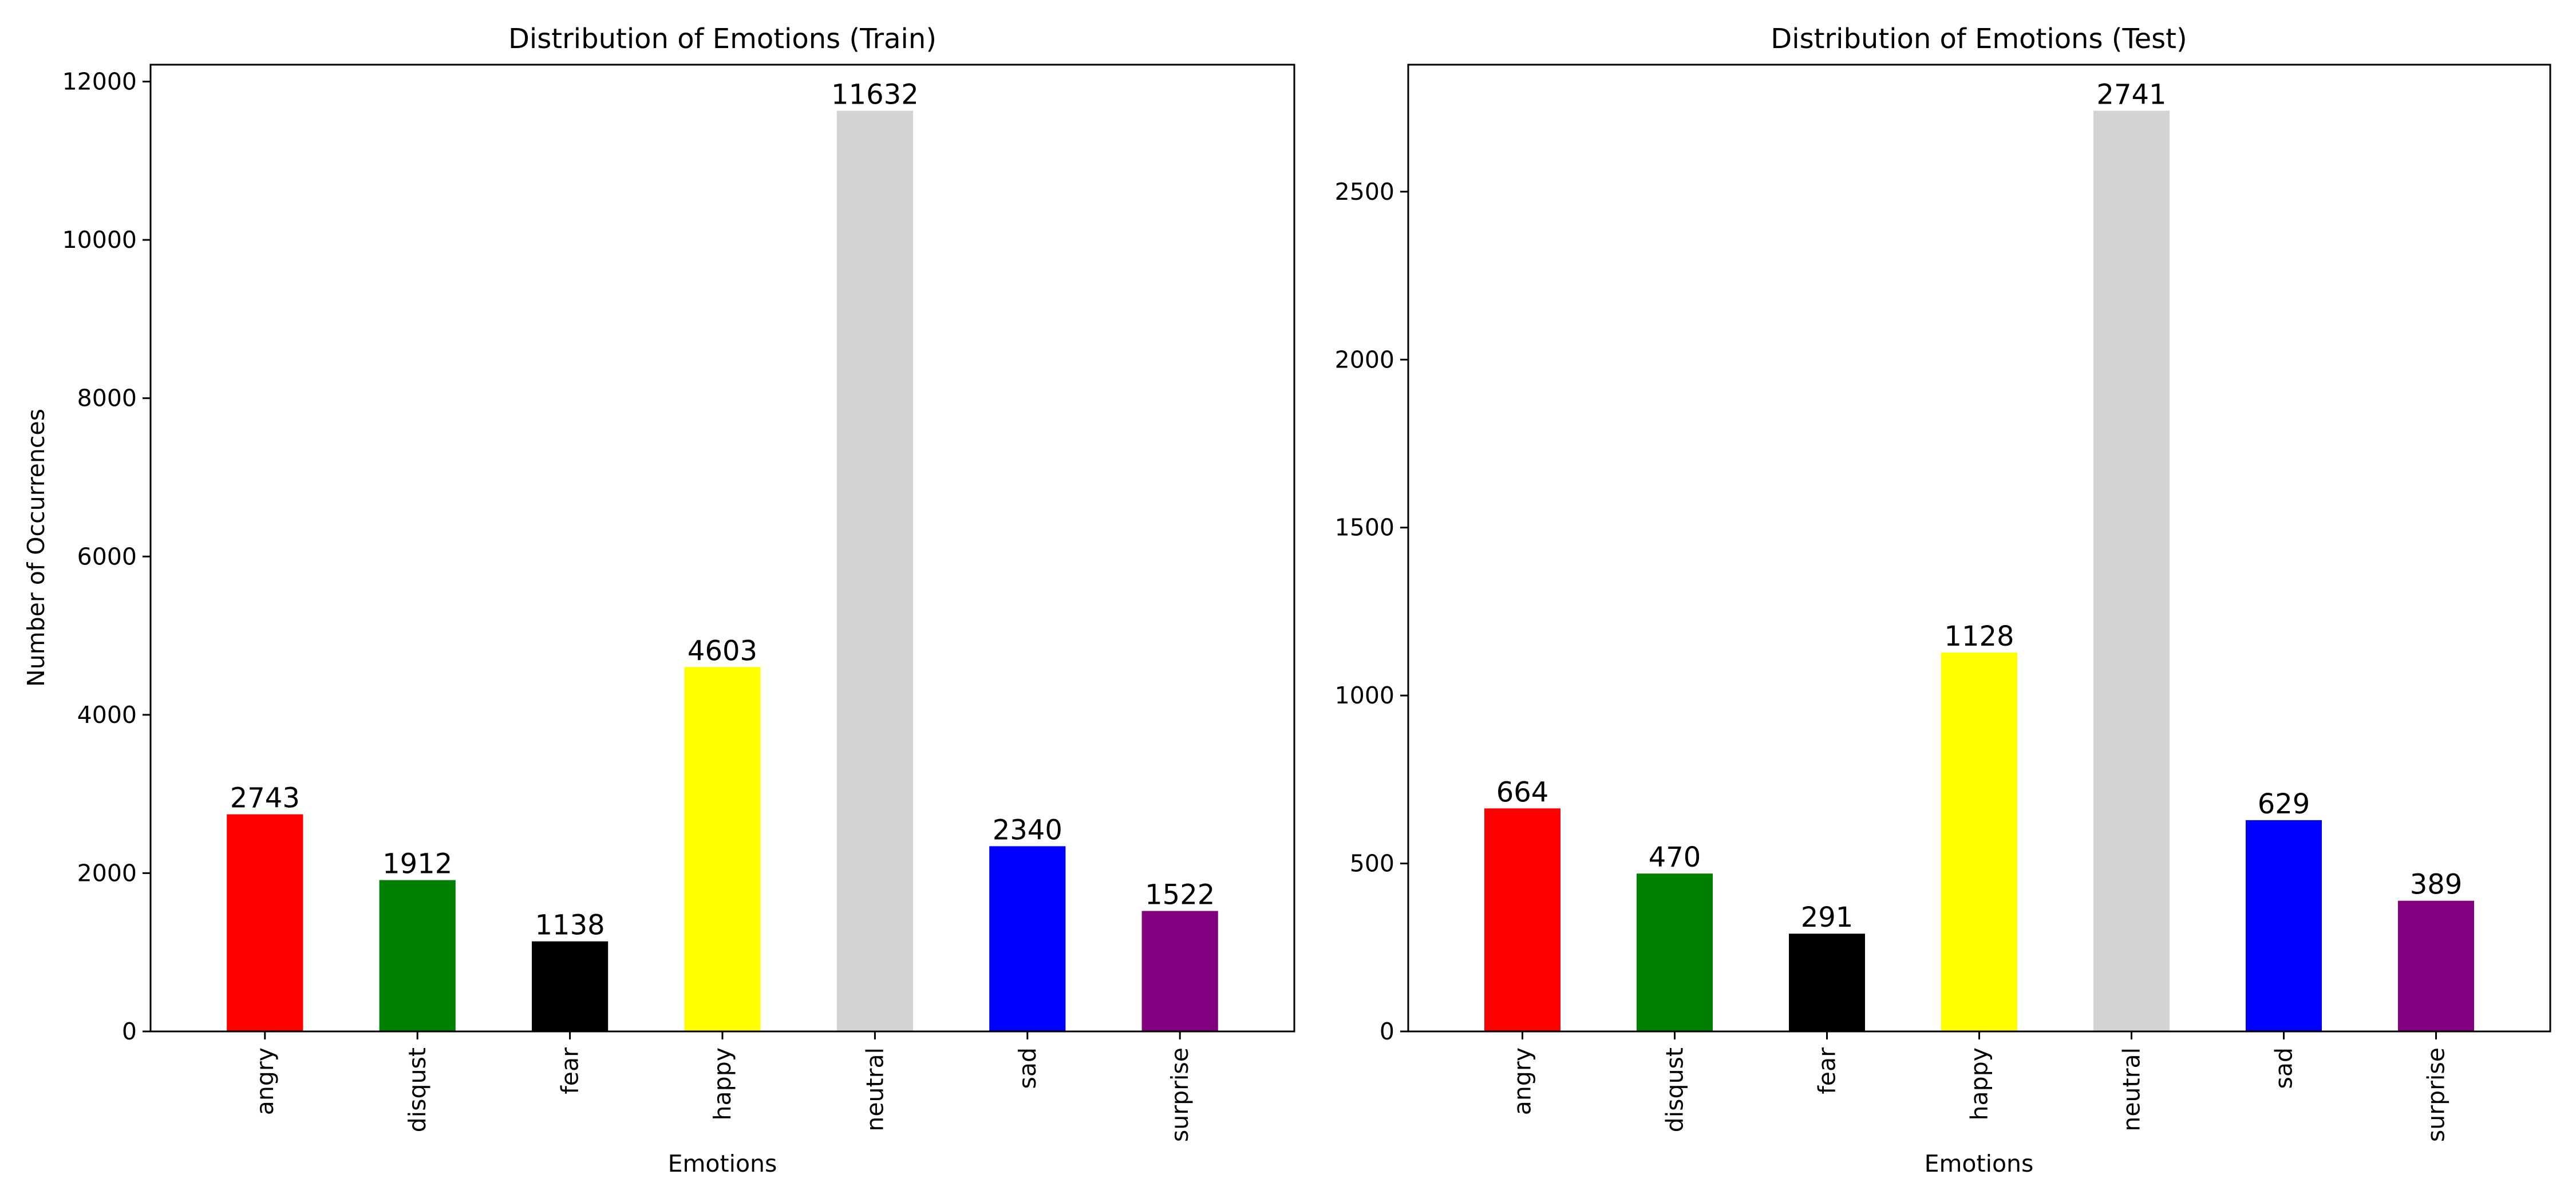 The image size is (2576, 1202). What do you see at coordinates (2436, 966) in the screenshot?
I see `test-bar-surprise` at bounding box center [2436, 966].